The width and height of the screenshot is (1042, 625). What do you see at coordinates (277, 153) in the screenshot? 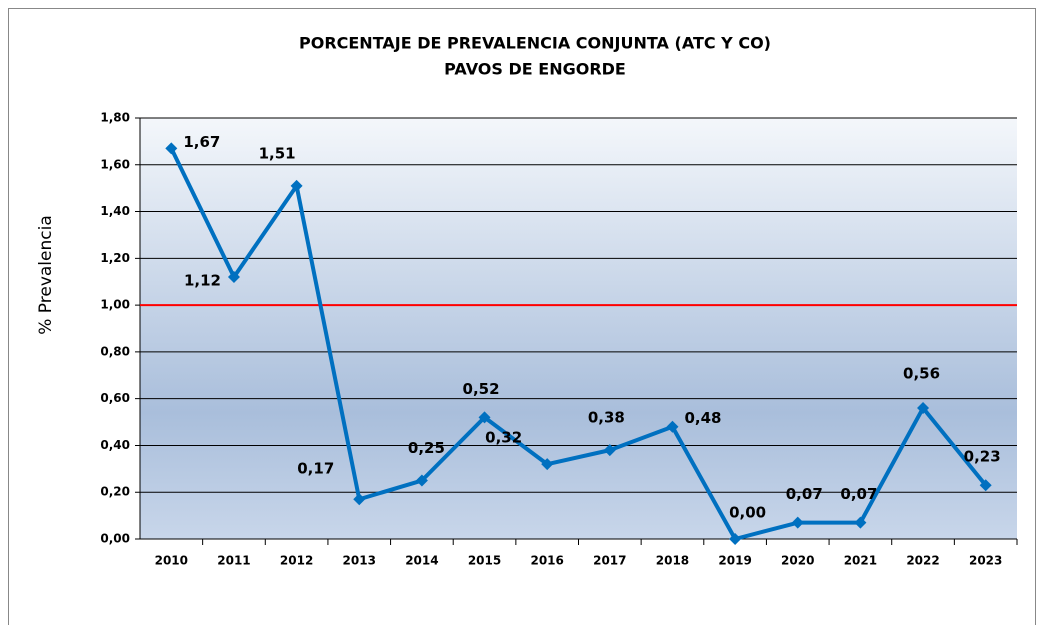
I see `data-label: 1,51` at bounding box center [277, 153].